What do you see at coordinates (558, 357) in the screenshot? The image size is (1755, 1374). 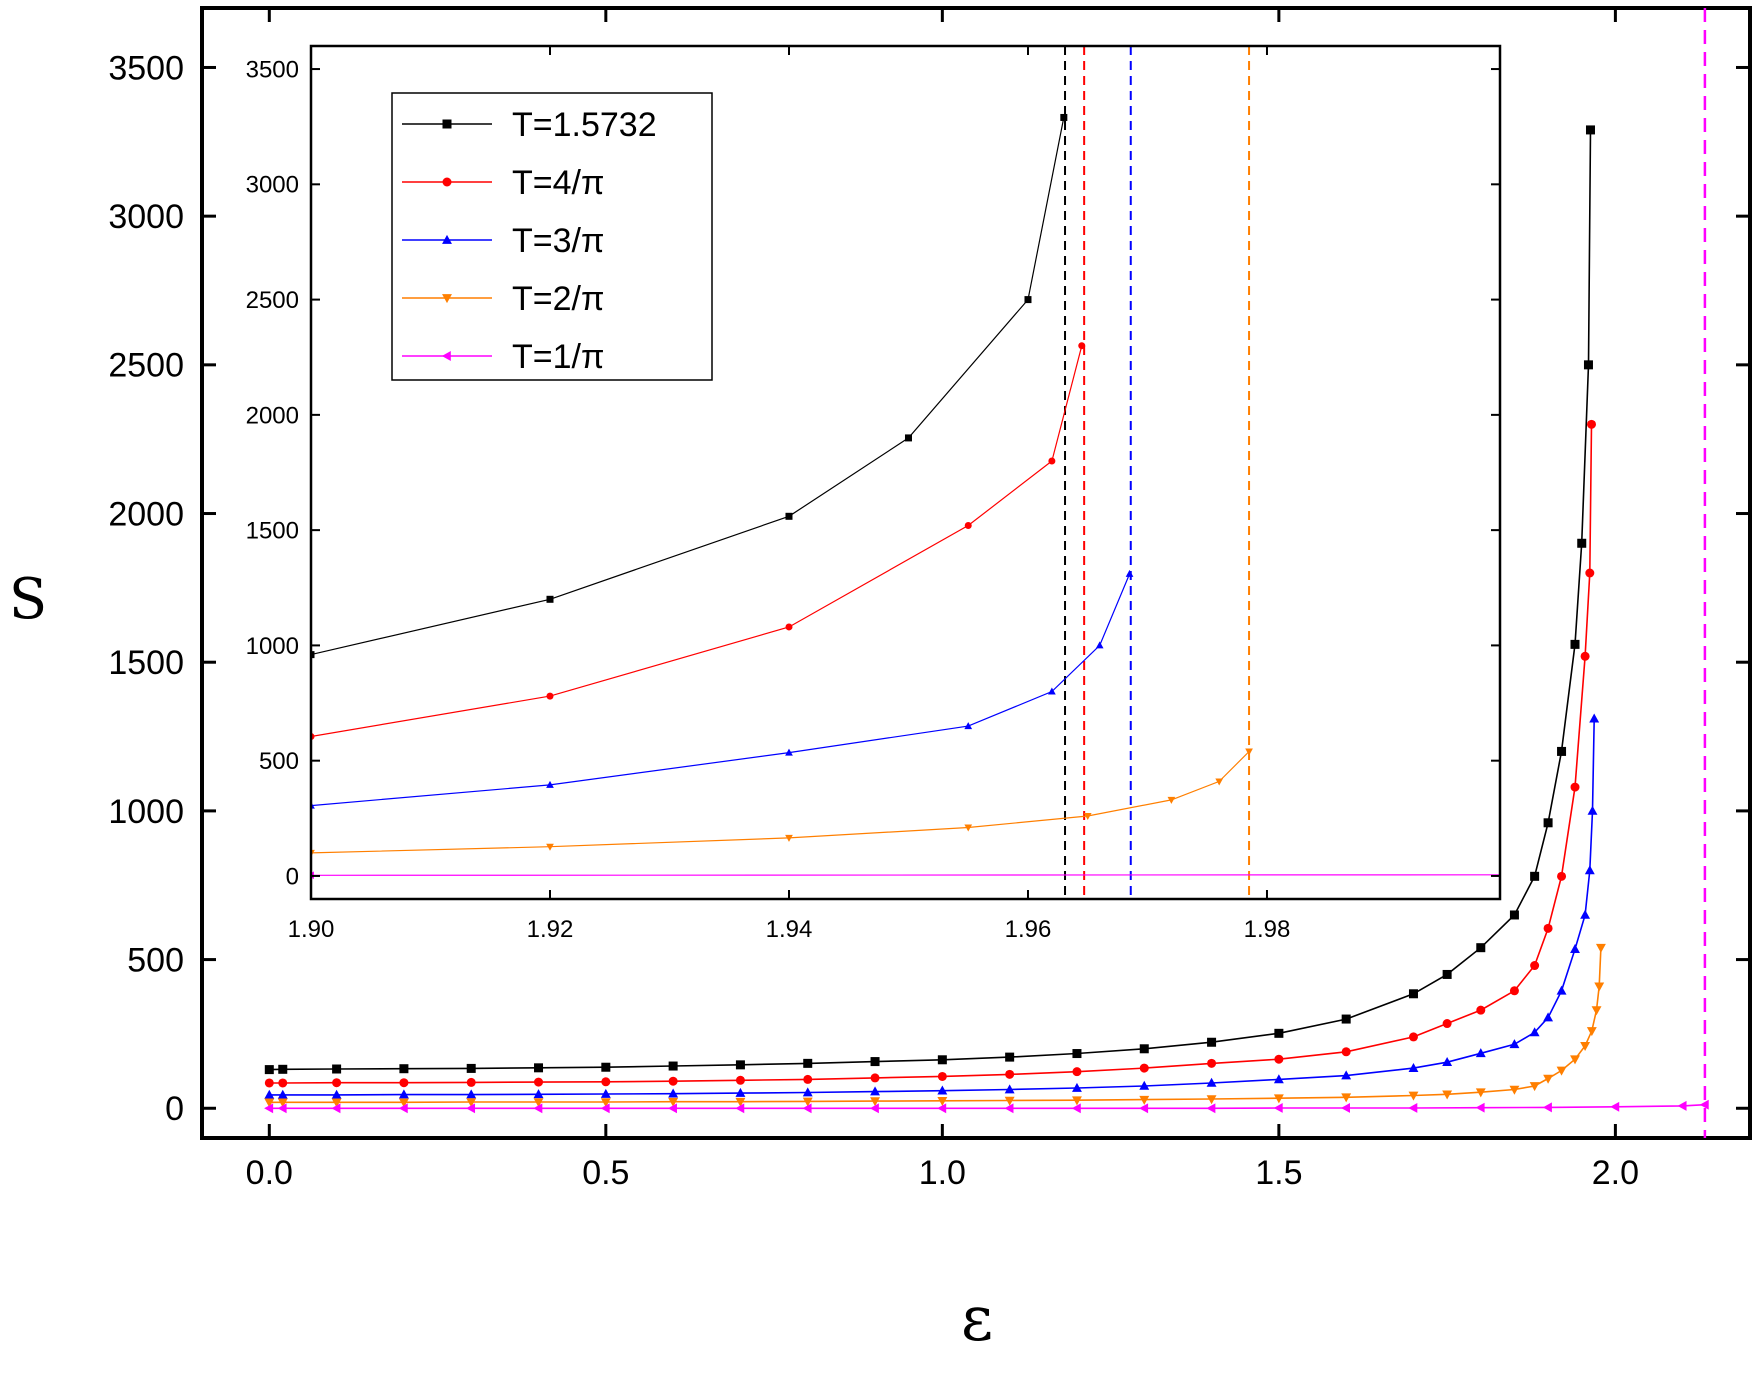 I see `legend-label-4: T=1/π` at bounding box center [558, 357].